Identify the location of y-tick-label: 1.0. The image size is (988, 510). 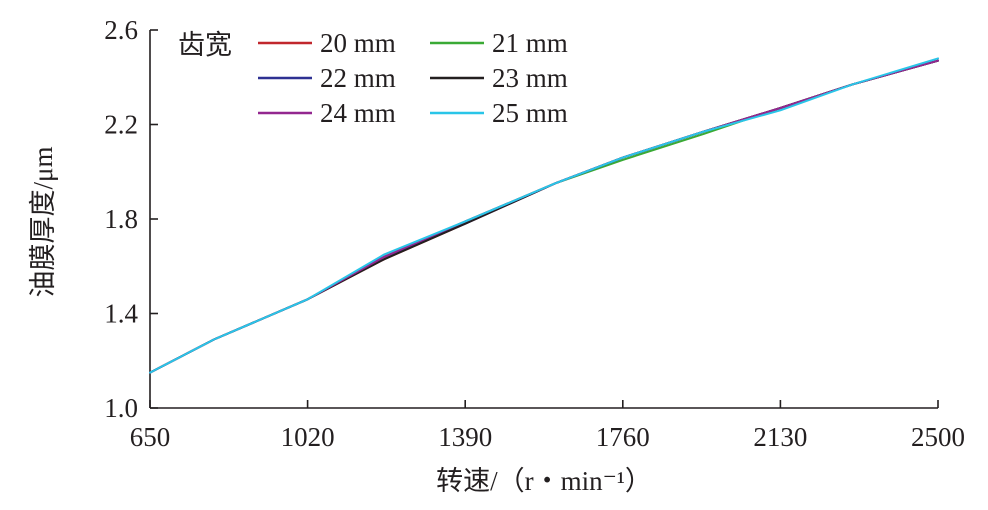
(121, 408).